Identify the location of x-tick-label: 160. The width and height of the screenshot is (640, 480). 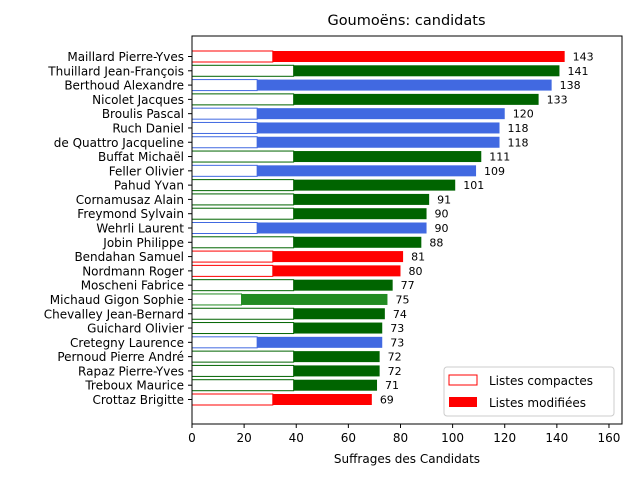
(609, 438).